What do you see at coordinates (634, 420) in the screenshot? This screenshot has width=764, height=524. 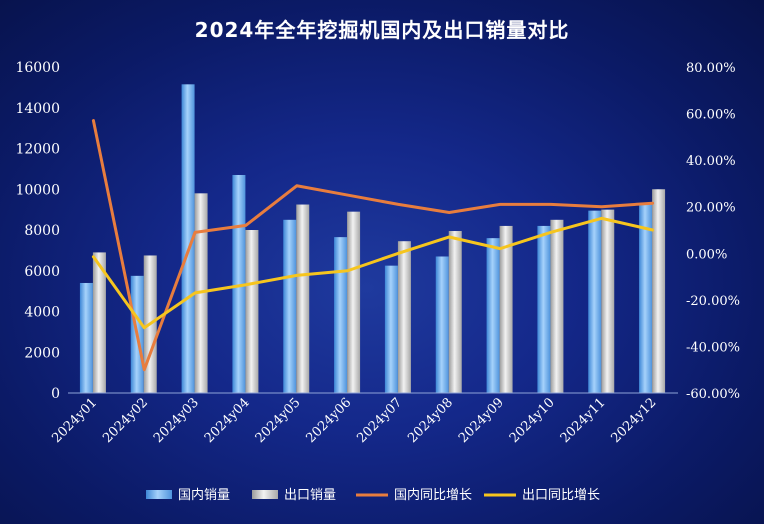 I see `x-tick-label: 2024y12` at bounding box center [634, 420].